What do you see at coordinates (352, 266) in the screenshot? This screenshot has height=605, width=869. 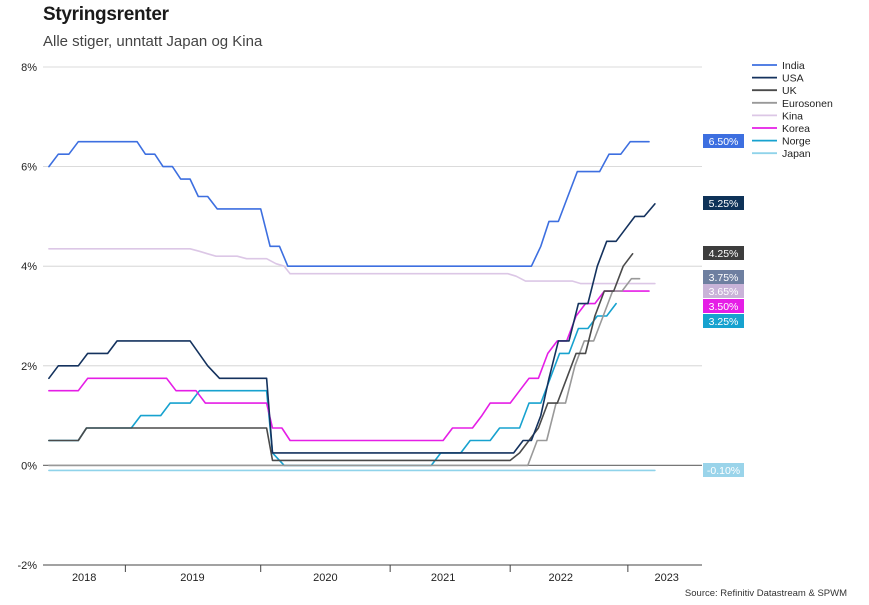 I see `series-line-kina` at bounding box center [352, 266].